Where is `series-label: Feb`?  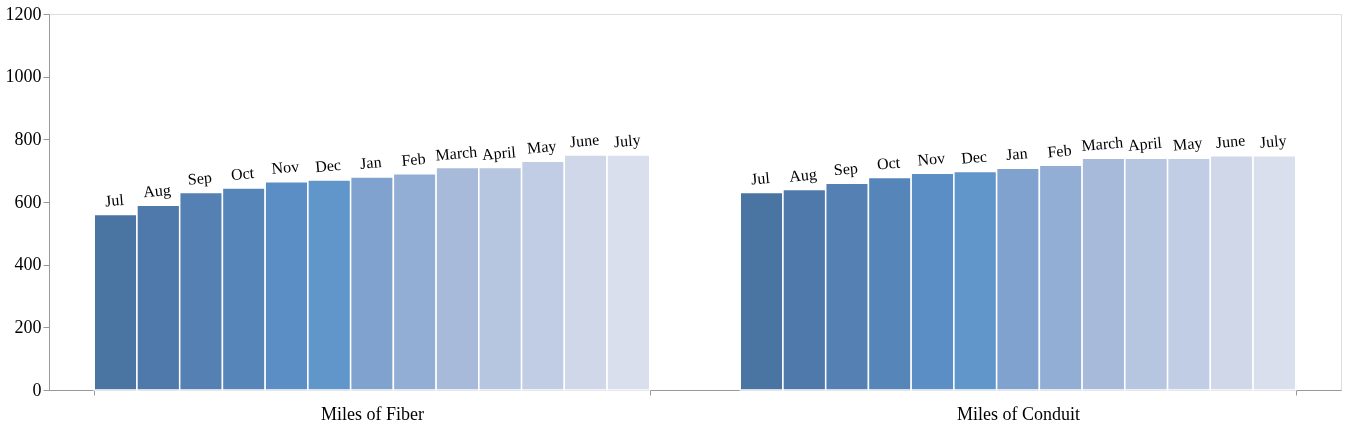
series-label: Feb is located at coordinates (413, 159).